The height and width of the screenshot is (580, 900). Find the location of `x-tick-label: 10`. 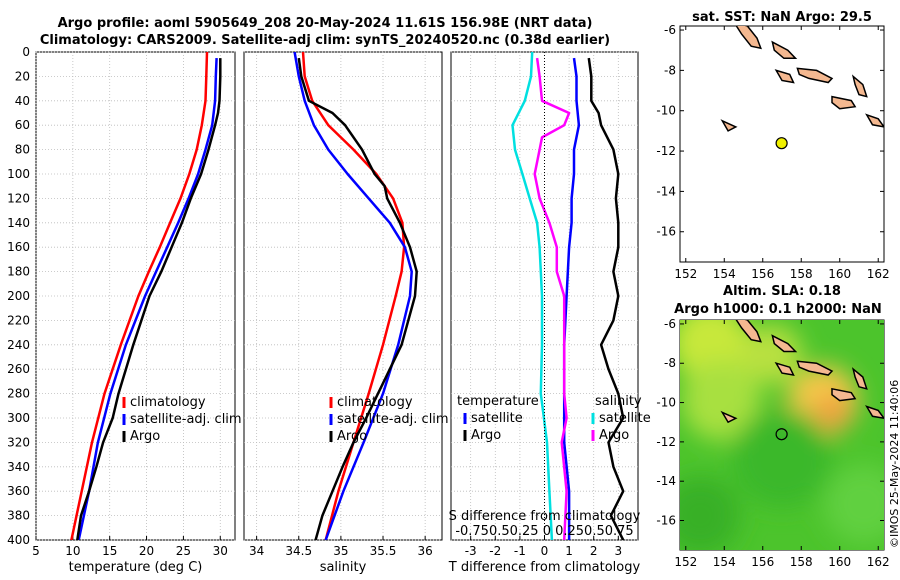

x-tick-label: 10 is located at coordinates (72, 551).